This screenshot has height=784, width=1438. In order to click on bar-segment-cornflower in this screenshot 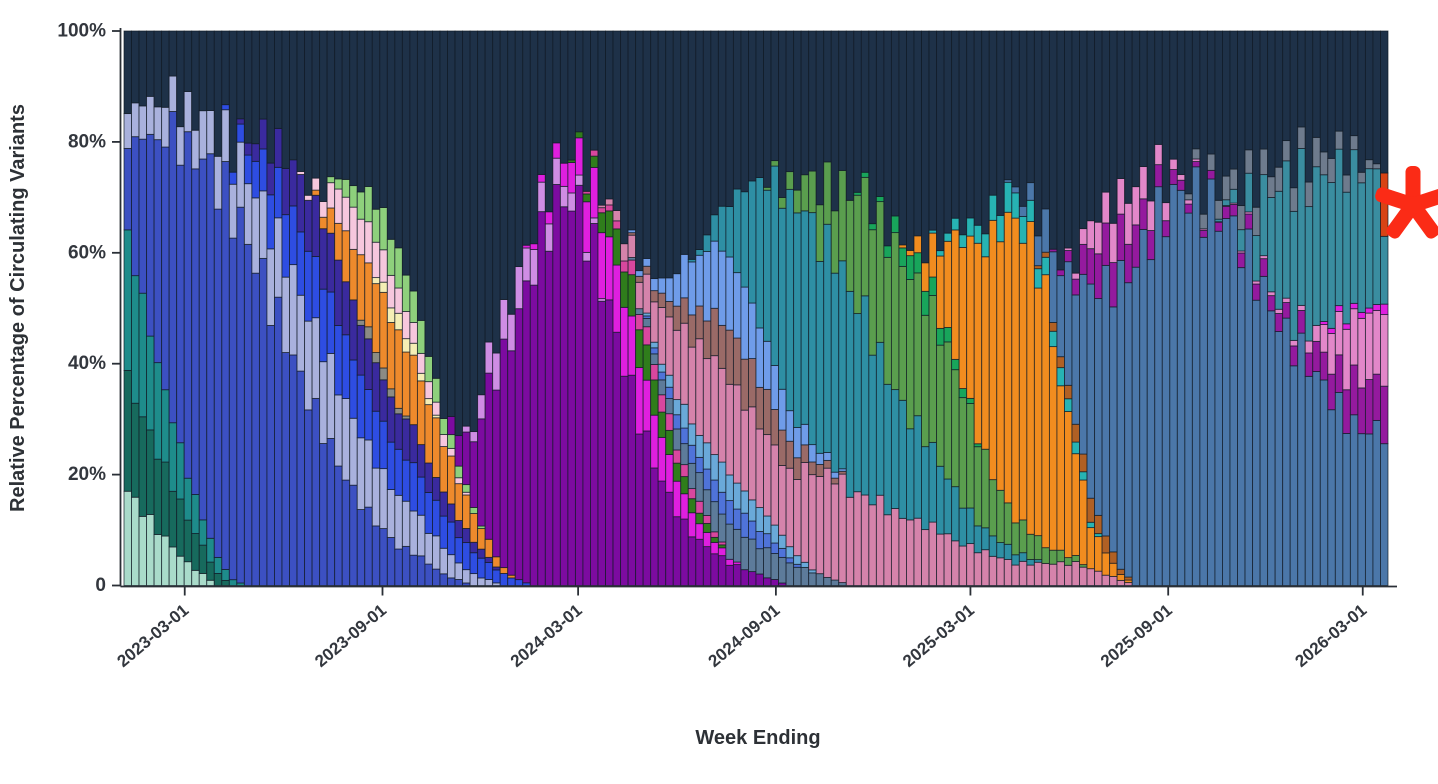, I will do `click(745, 323)`.